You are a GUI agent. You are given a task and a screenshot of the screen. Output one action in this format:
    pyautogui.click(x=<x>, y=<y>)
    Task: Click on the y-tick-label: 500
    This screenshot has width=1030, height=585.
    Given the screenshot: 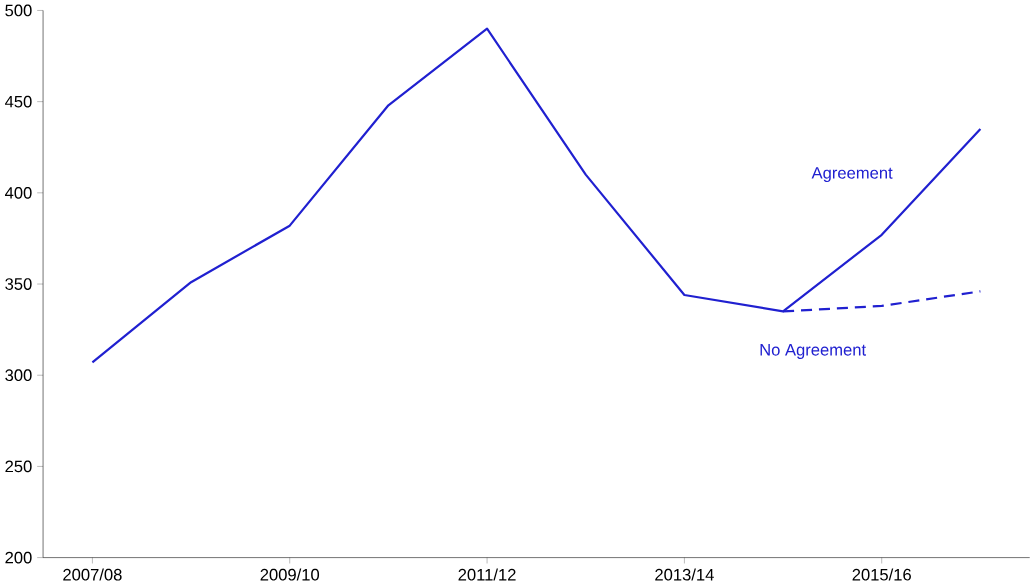 What is the action you would take?
    pyautogui.click(x=18, y=10)
    